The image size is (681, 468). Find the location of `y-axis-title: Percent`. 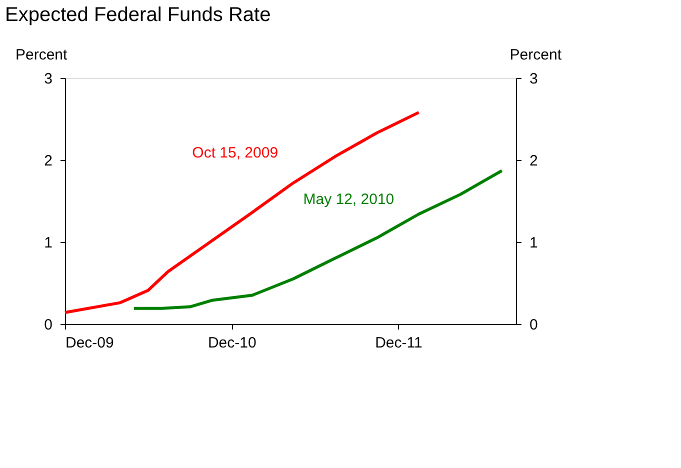

y-axis-title: Percent is located at coordinates (42, 55).